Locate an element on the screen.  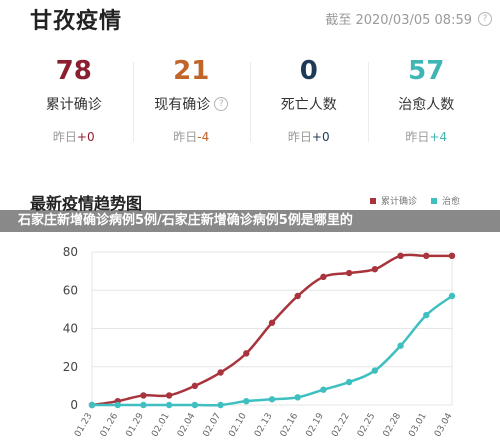
stat-value: 57 is located at coordinates (426, 71).